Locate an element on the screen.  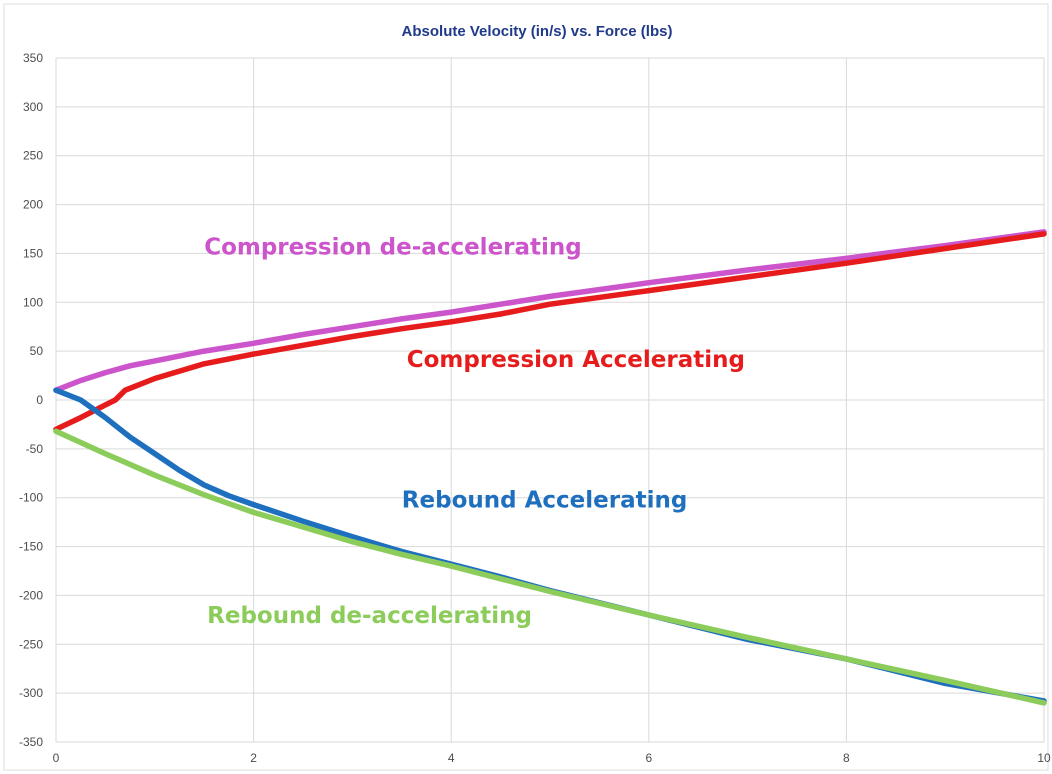
y-tick-label: -150 is located at coordinates (31, 547).